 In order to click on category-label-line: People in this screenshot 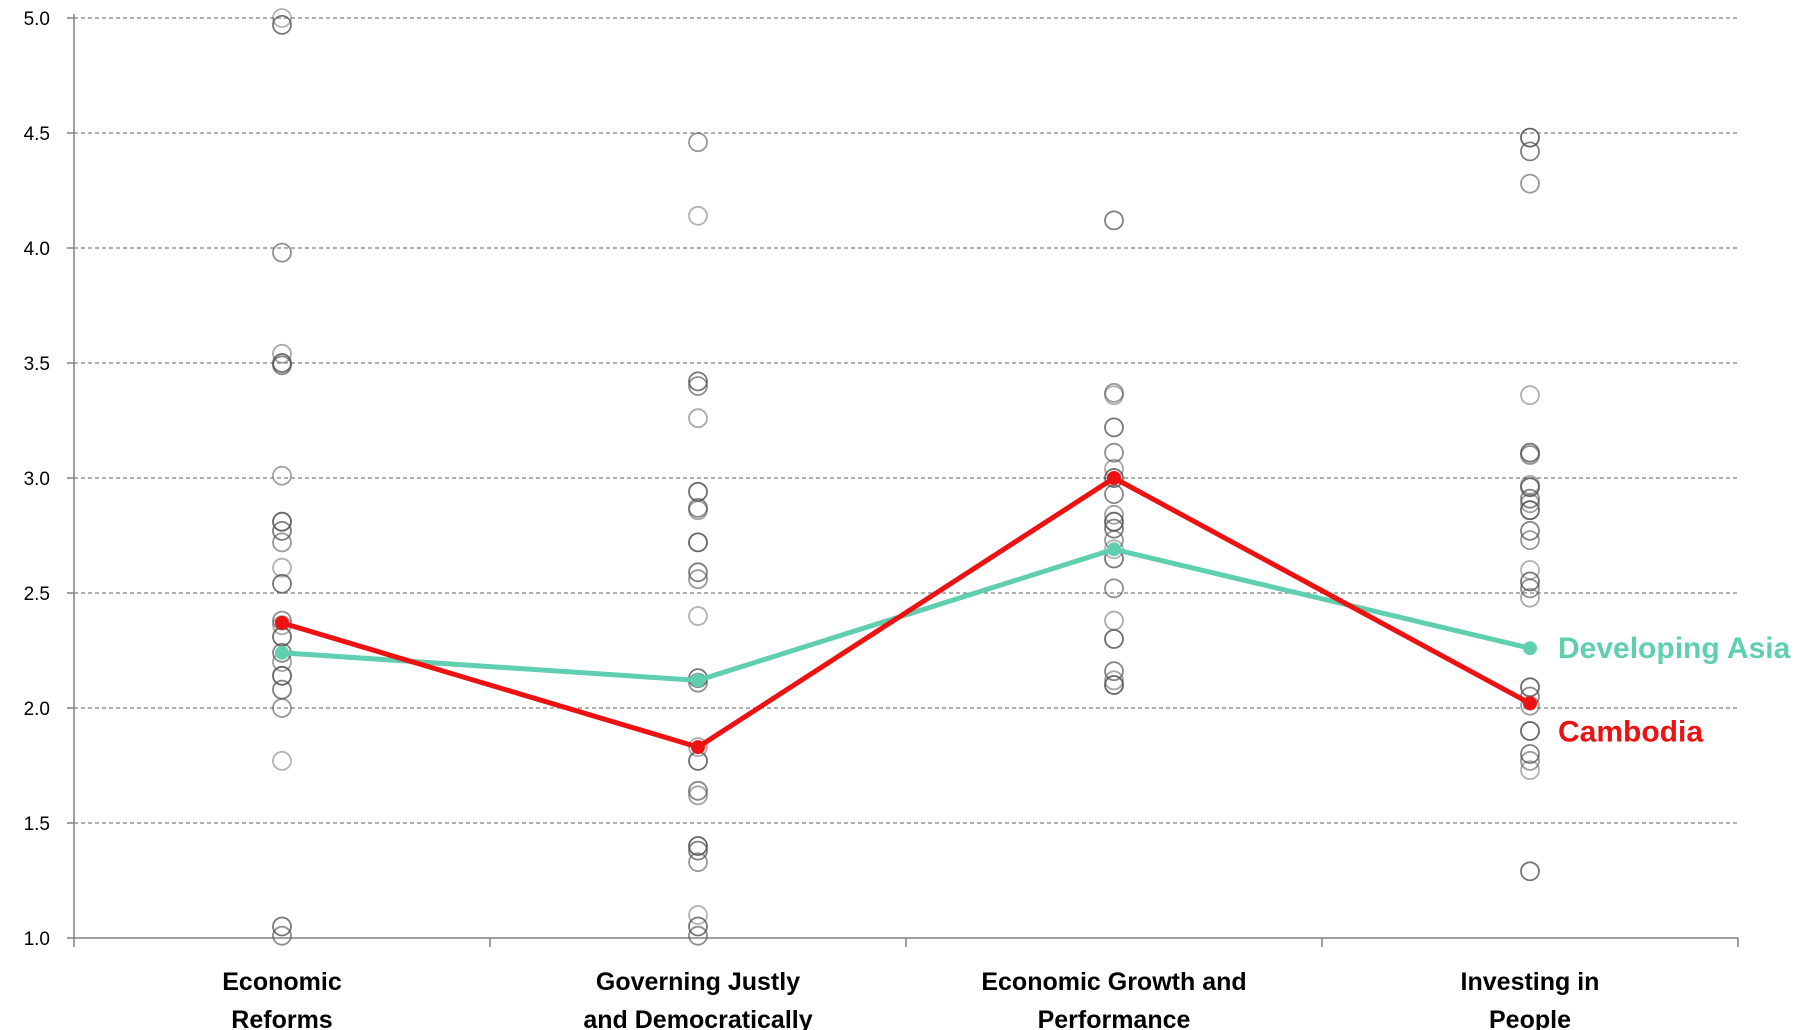, I will do `click(1530, 1018)`.